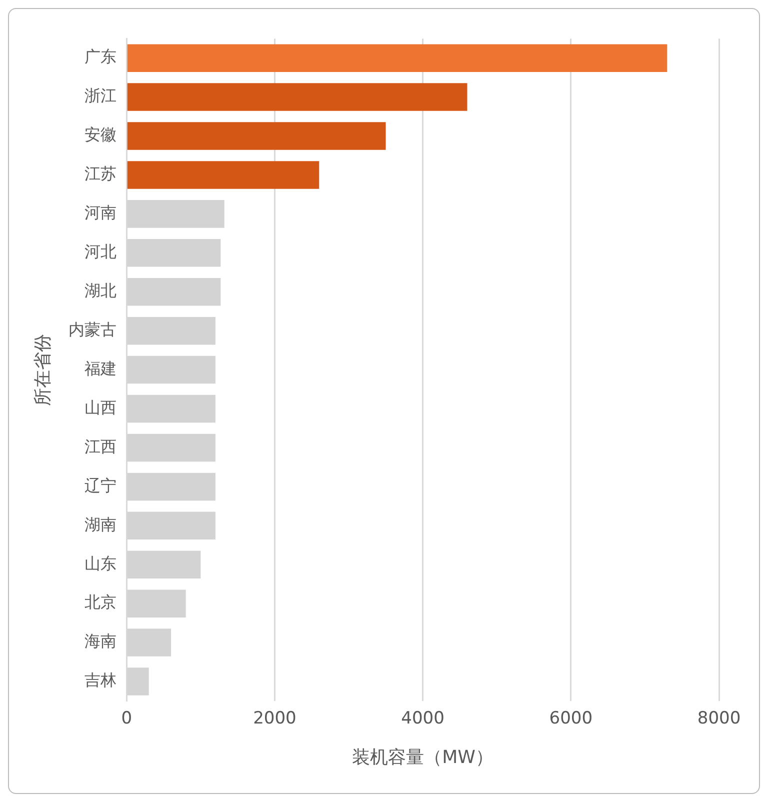 This screenshot has height=800, width=766. Describe the element at coordinates (100, 252) in the screenshot. I see `y-tick-label: 河北` at that location.